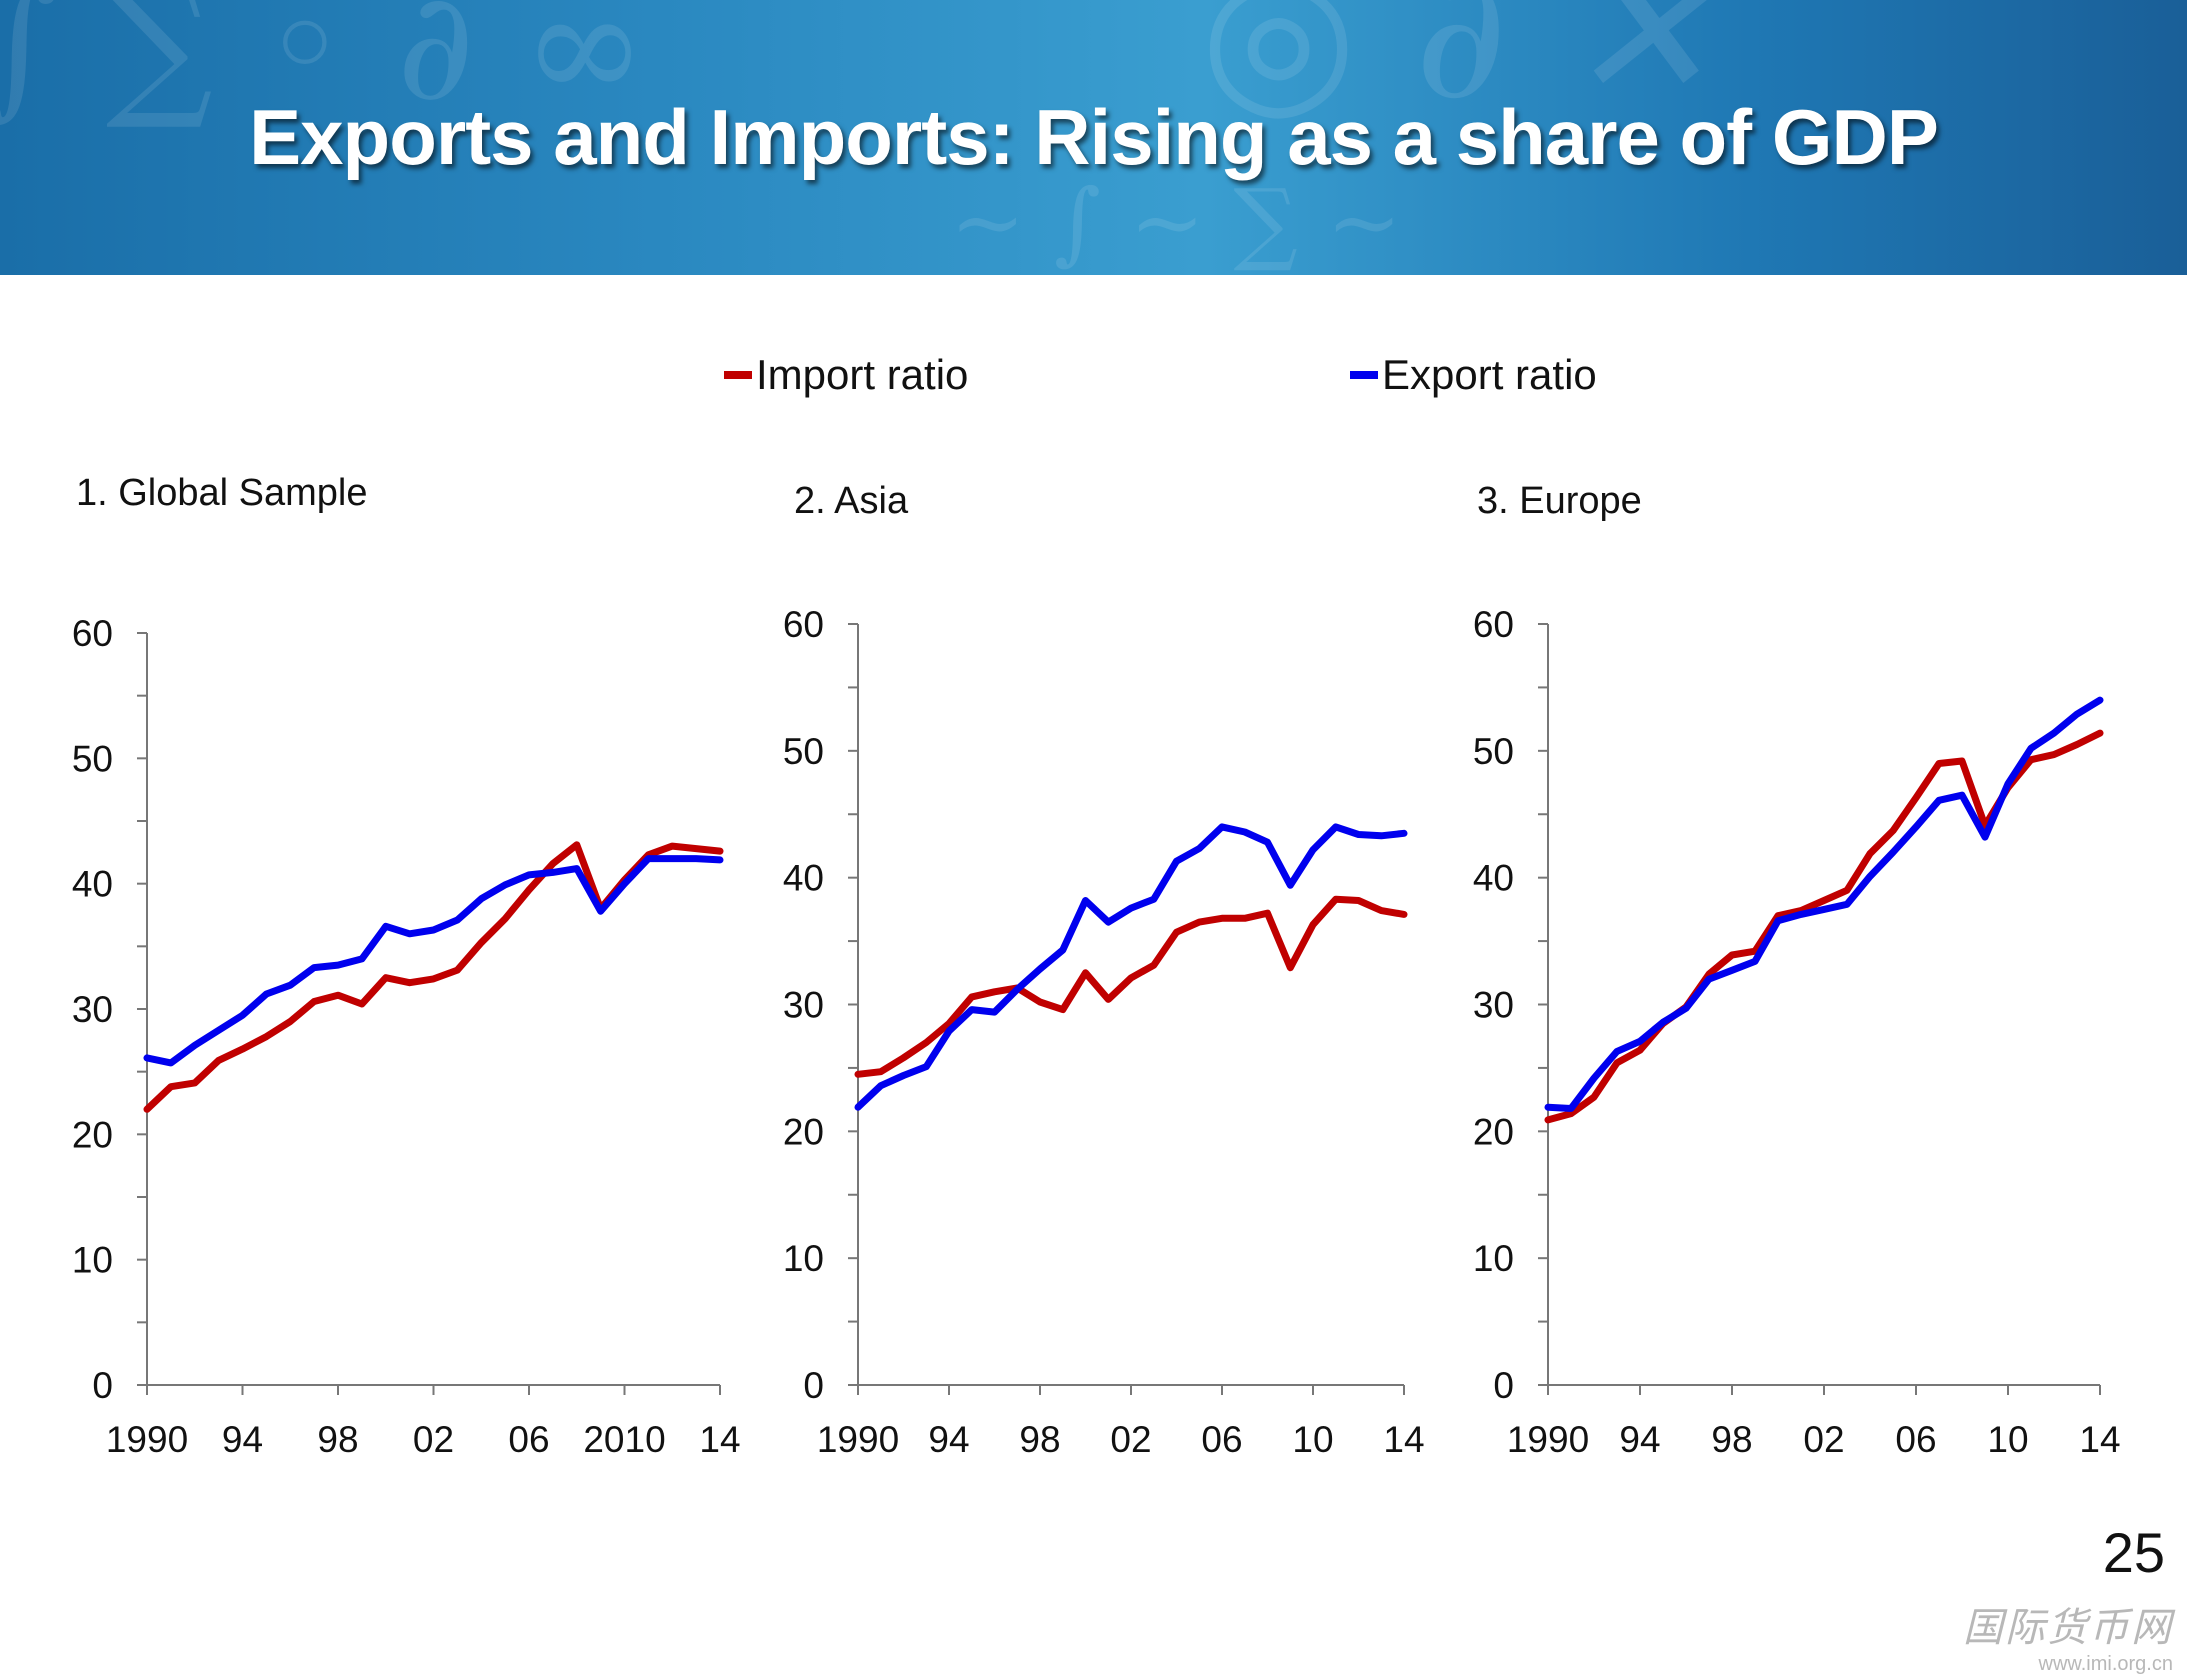 The height and width of the screenshot is (1676, 2187). What do you see at coordinates (1915, 1439) in the screenshot?
I see `europe-x-tick-label: 06` at bounding box center [1915, 1439].